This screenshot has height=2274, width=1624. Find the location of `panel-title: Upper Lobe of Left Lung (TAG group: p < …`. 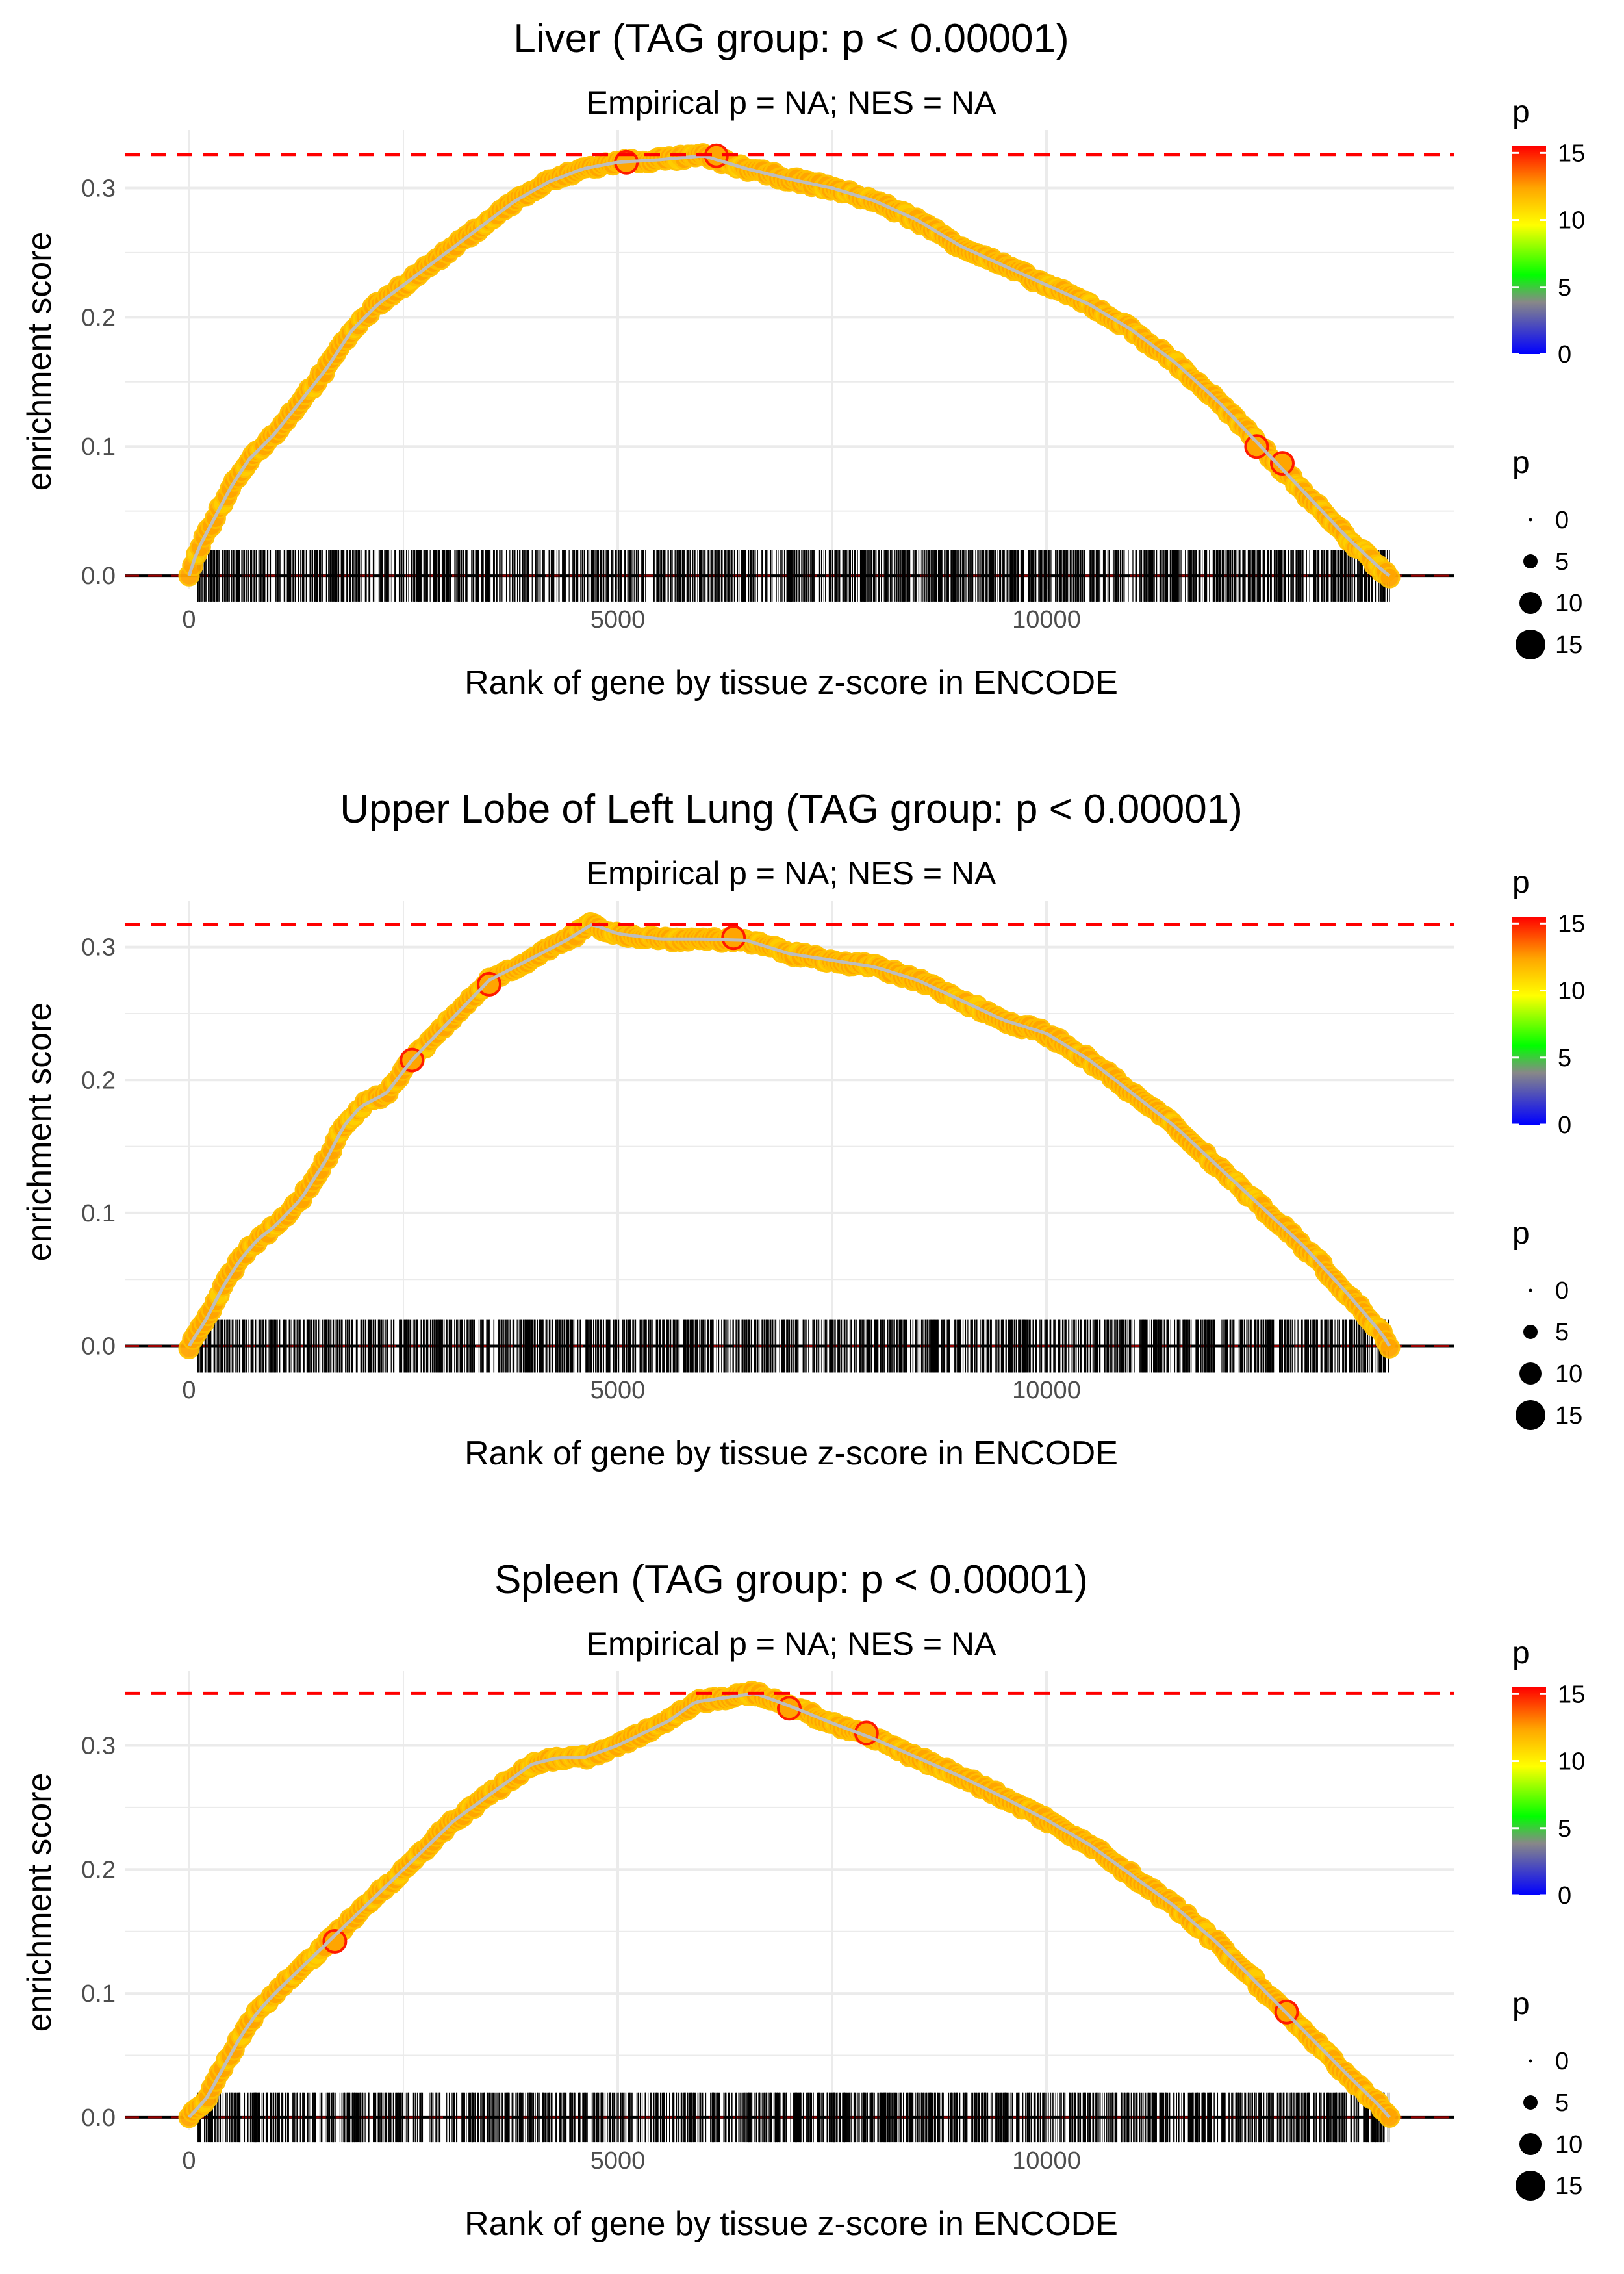

panel-title: Upper Lobe of Left Lung (TAG group: p < … is located at coordinates (791, 809).